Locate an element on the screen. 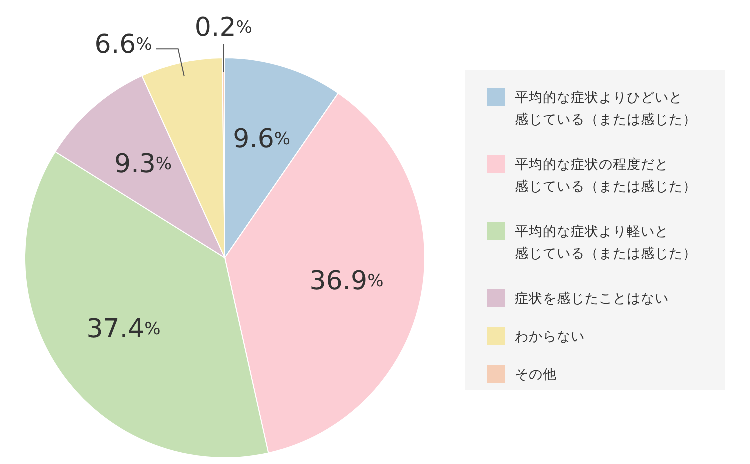  legend-label: 平均的な症状よりひどいと感じている（または感じた） is located at coordinates (606, 109).